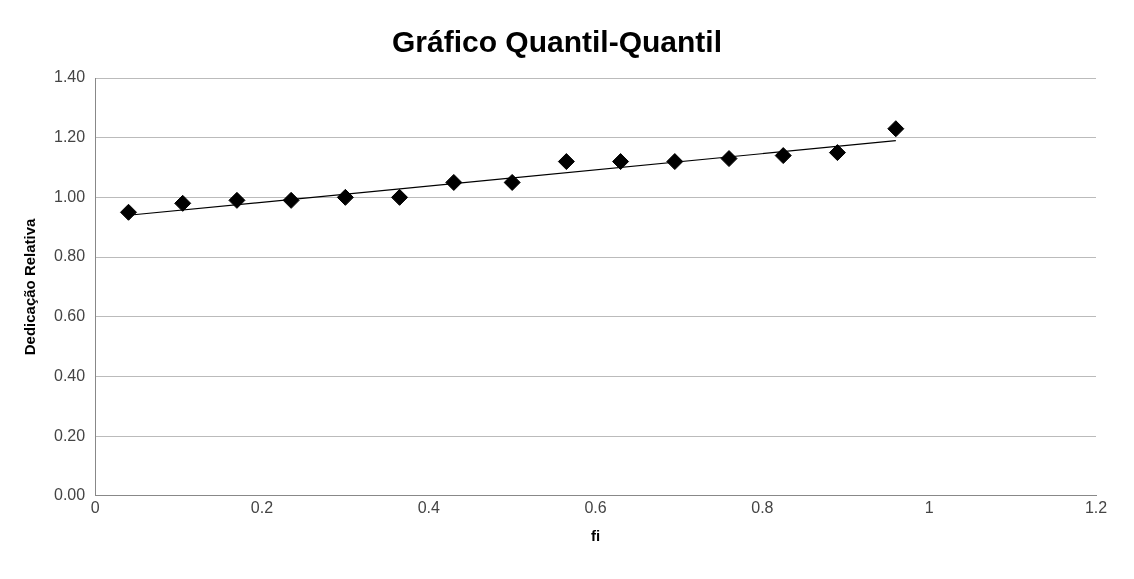  What do you see at coordinates (762, 507) in the screenshot?
I see `x-tick-label: 0.8` at bounding box center [762, 507].